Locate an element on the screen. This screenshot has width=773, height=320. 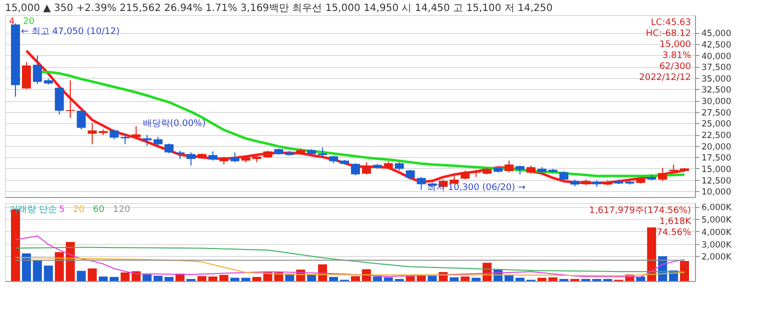
text: 120 is located at coordinates (121, 210).